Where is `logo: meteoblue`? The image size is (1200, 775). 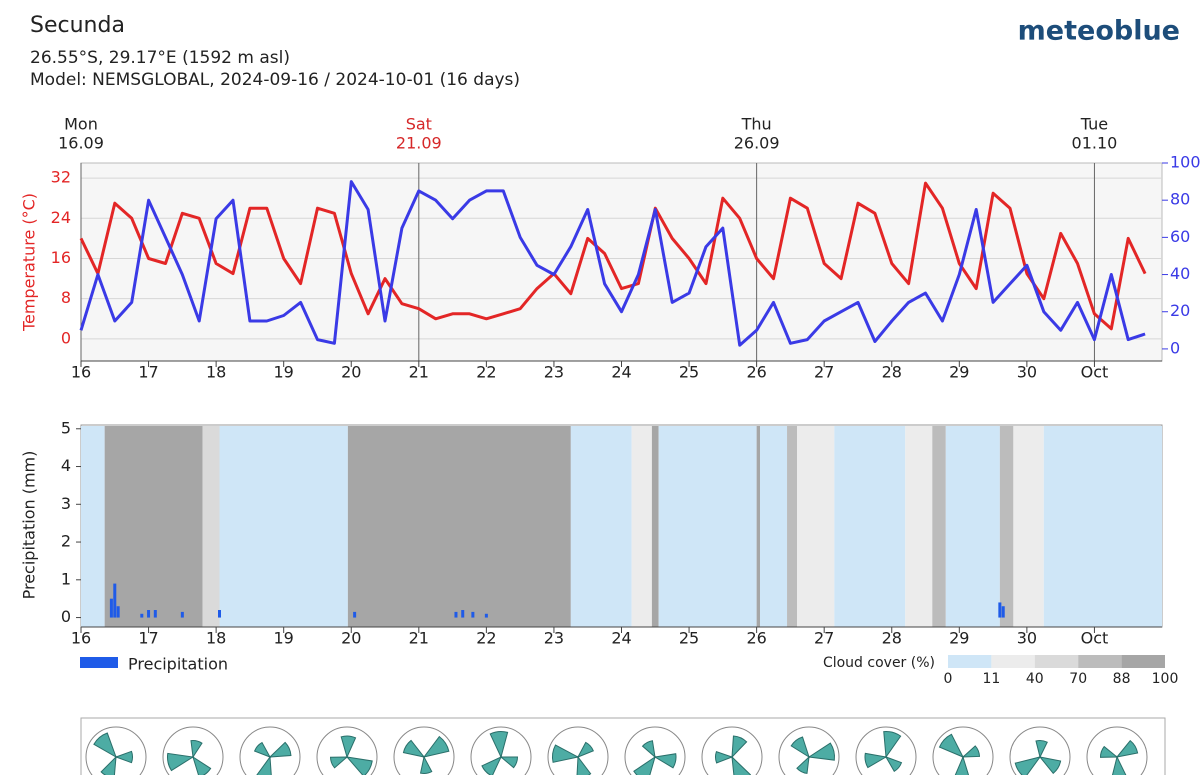
logo: meteoblue is located at coordinates (1099, 31).